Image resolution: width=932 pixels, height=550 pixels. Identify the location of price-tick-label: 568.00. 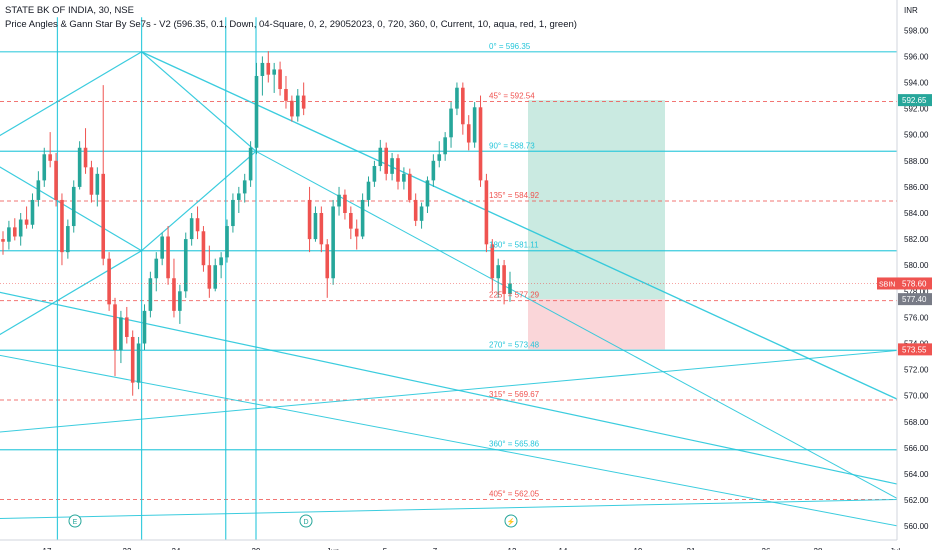
(916, 422).